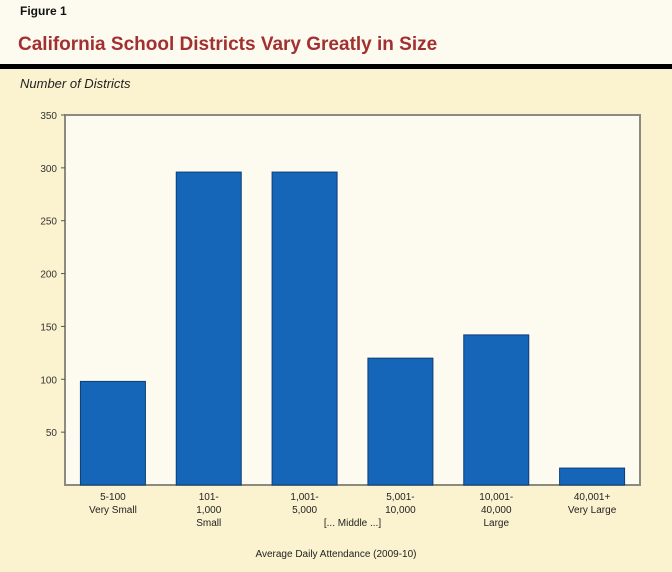 The height and width of the screenshot is (572, 672). I want to click on y-tick-label: 200, so click(48, 275).